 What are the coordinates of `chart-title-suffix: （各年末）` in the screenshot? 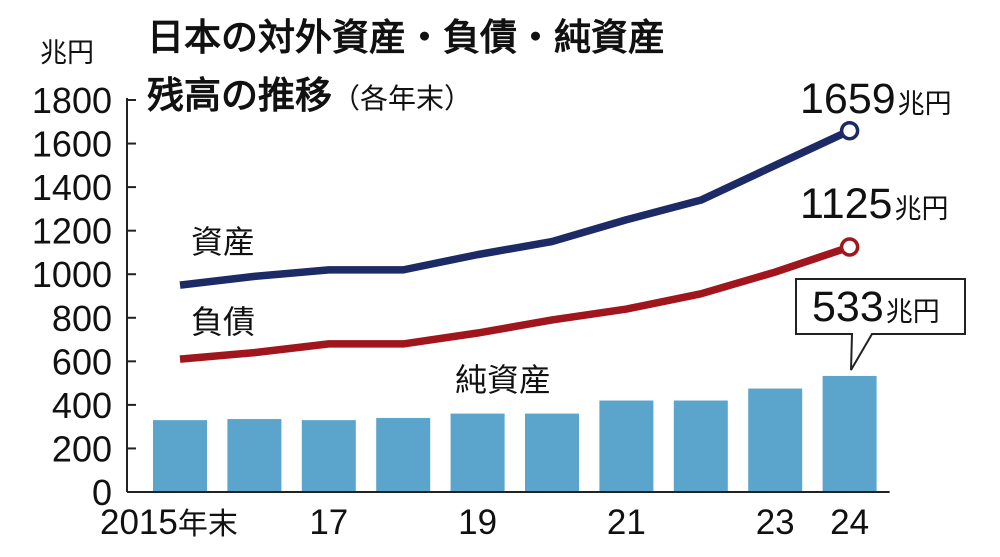 It's located at (402, 98).